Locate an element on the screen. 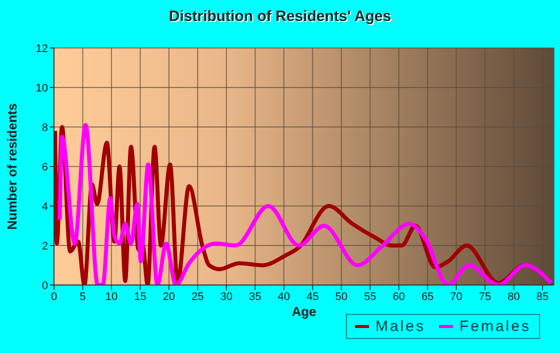  x-tick-label: 50 is located at coordinates (341, 296).